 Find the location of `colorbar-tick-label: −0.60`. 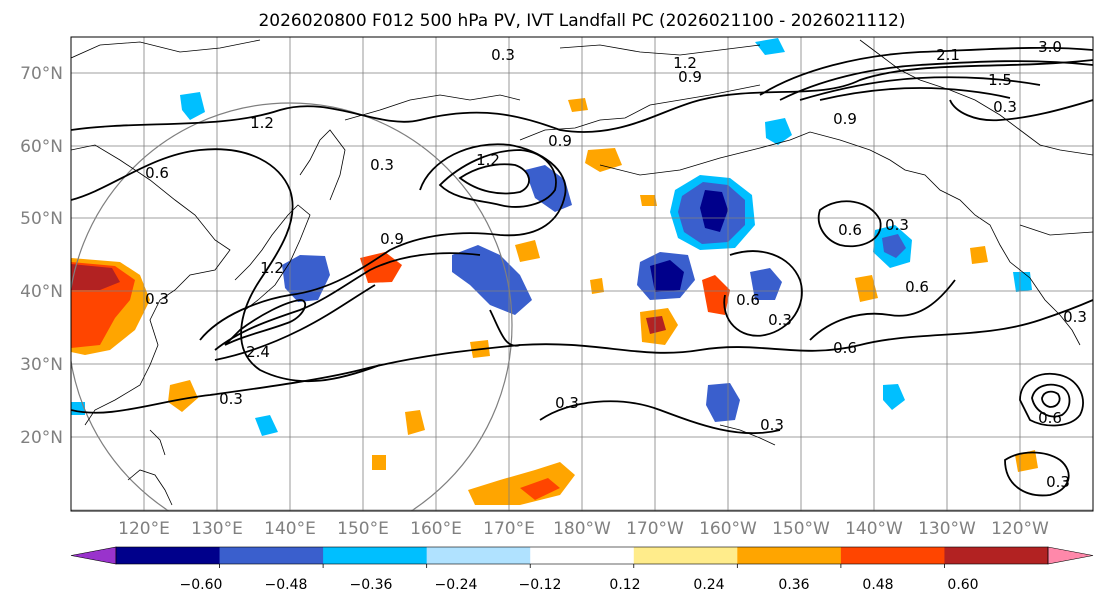

colorbar-tick-label: −0.60 is located at coordinates (201, 585).